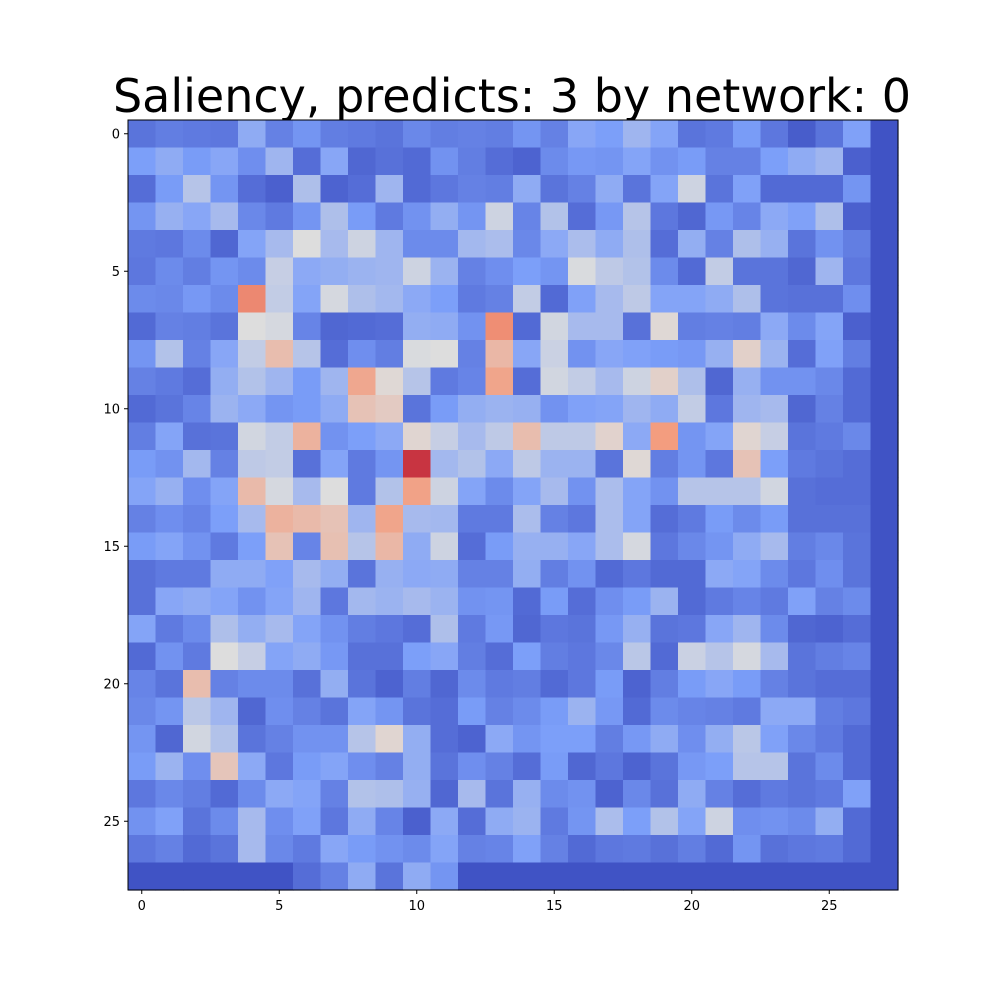  Describe the element at coordinates (691, 906) in the screenshot. I see `x-tick-label: 20` at that location.